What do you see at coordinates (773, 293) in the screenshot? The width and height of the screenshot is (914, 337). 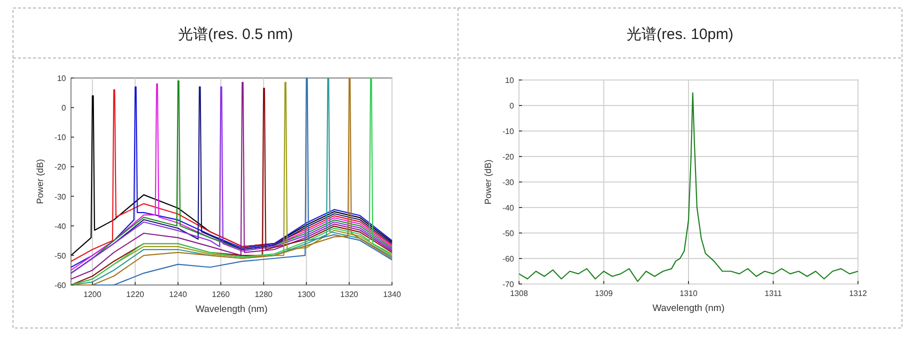 I see `x-tick-label: 1311` at bounding box center [773, 293].